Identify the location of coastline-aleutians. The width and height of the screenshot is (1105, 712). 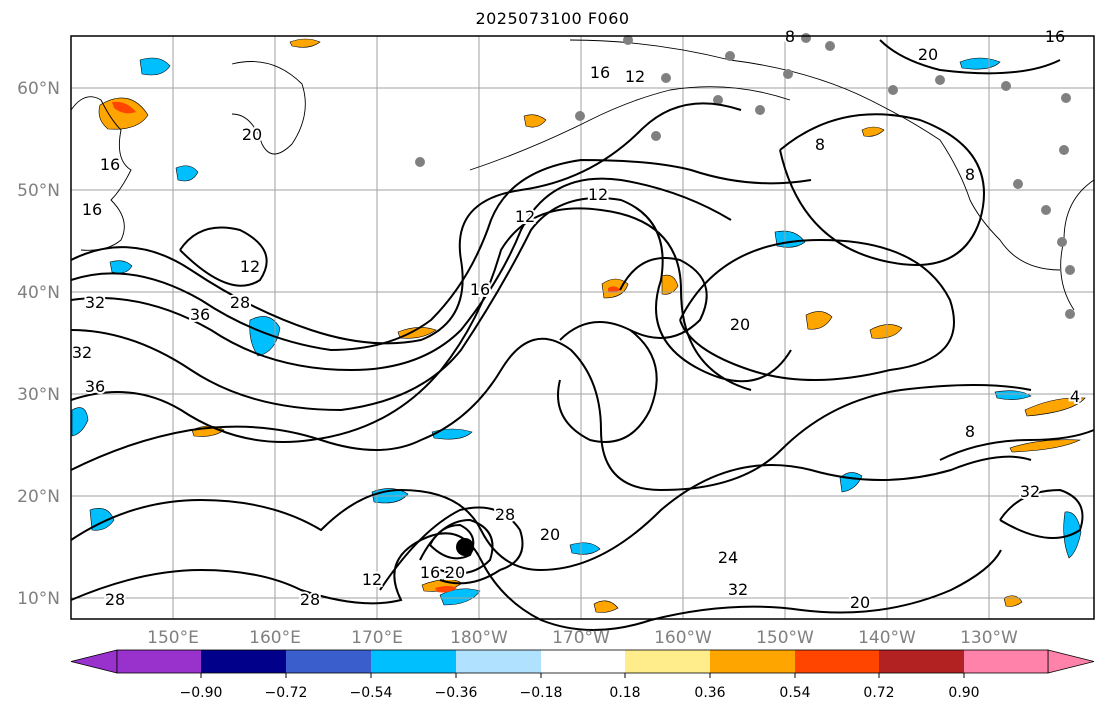
(630, 128).